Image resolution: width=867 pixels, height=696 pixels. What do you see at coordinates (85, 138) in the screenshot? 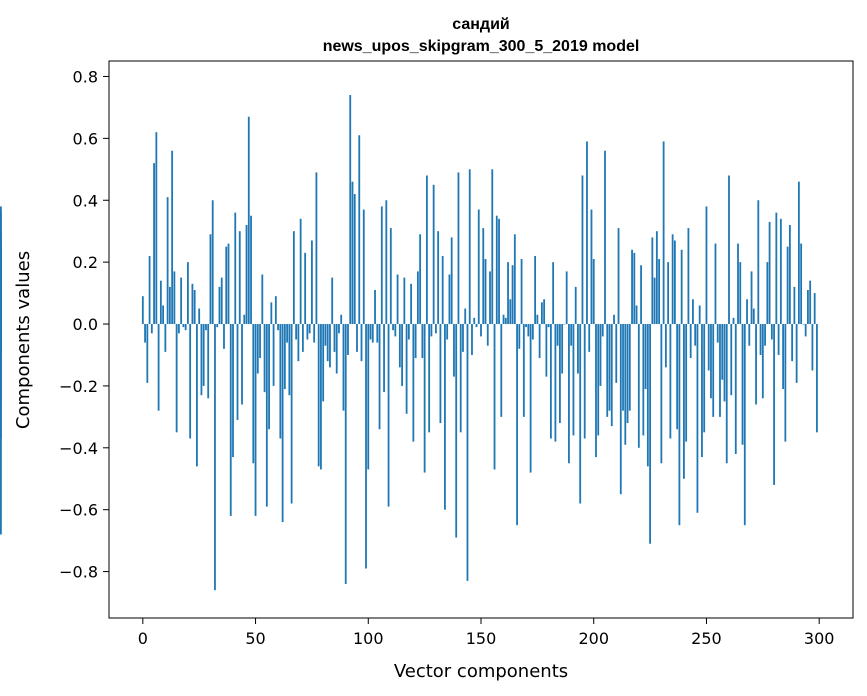
I see `y-tick-label: 0.6` at bounding box center [85, 138].